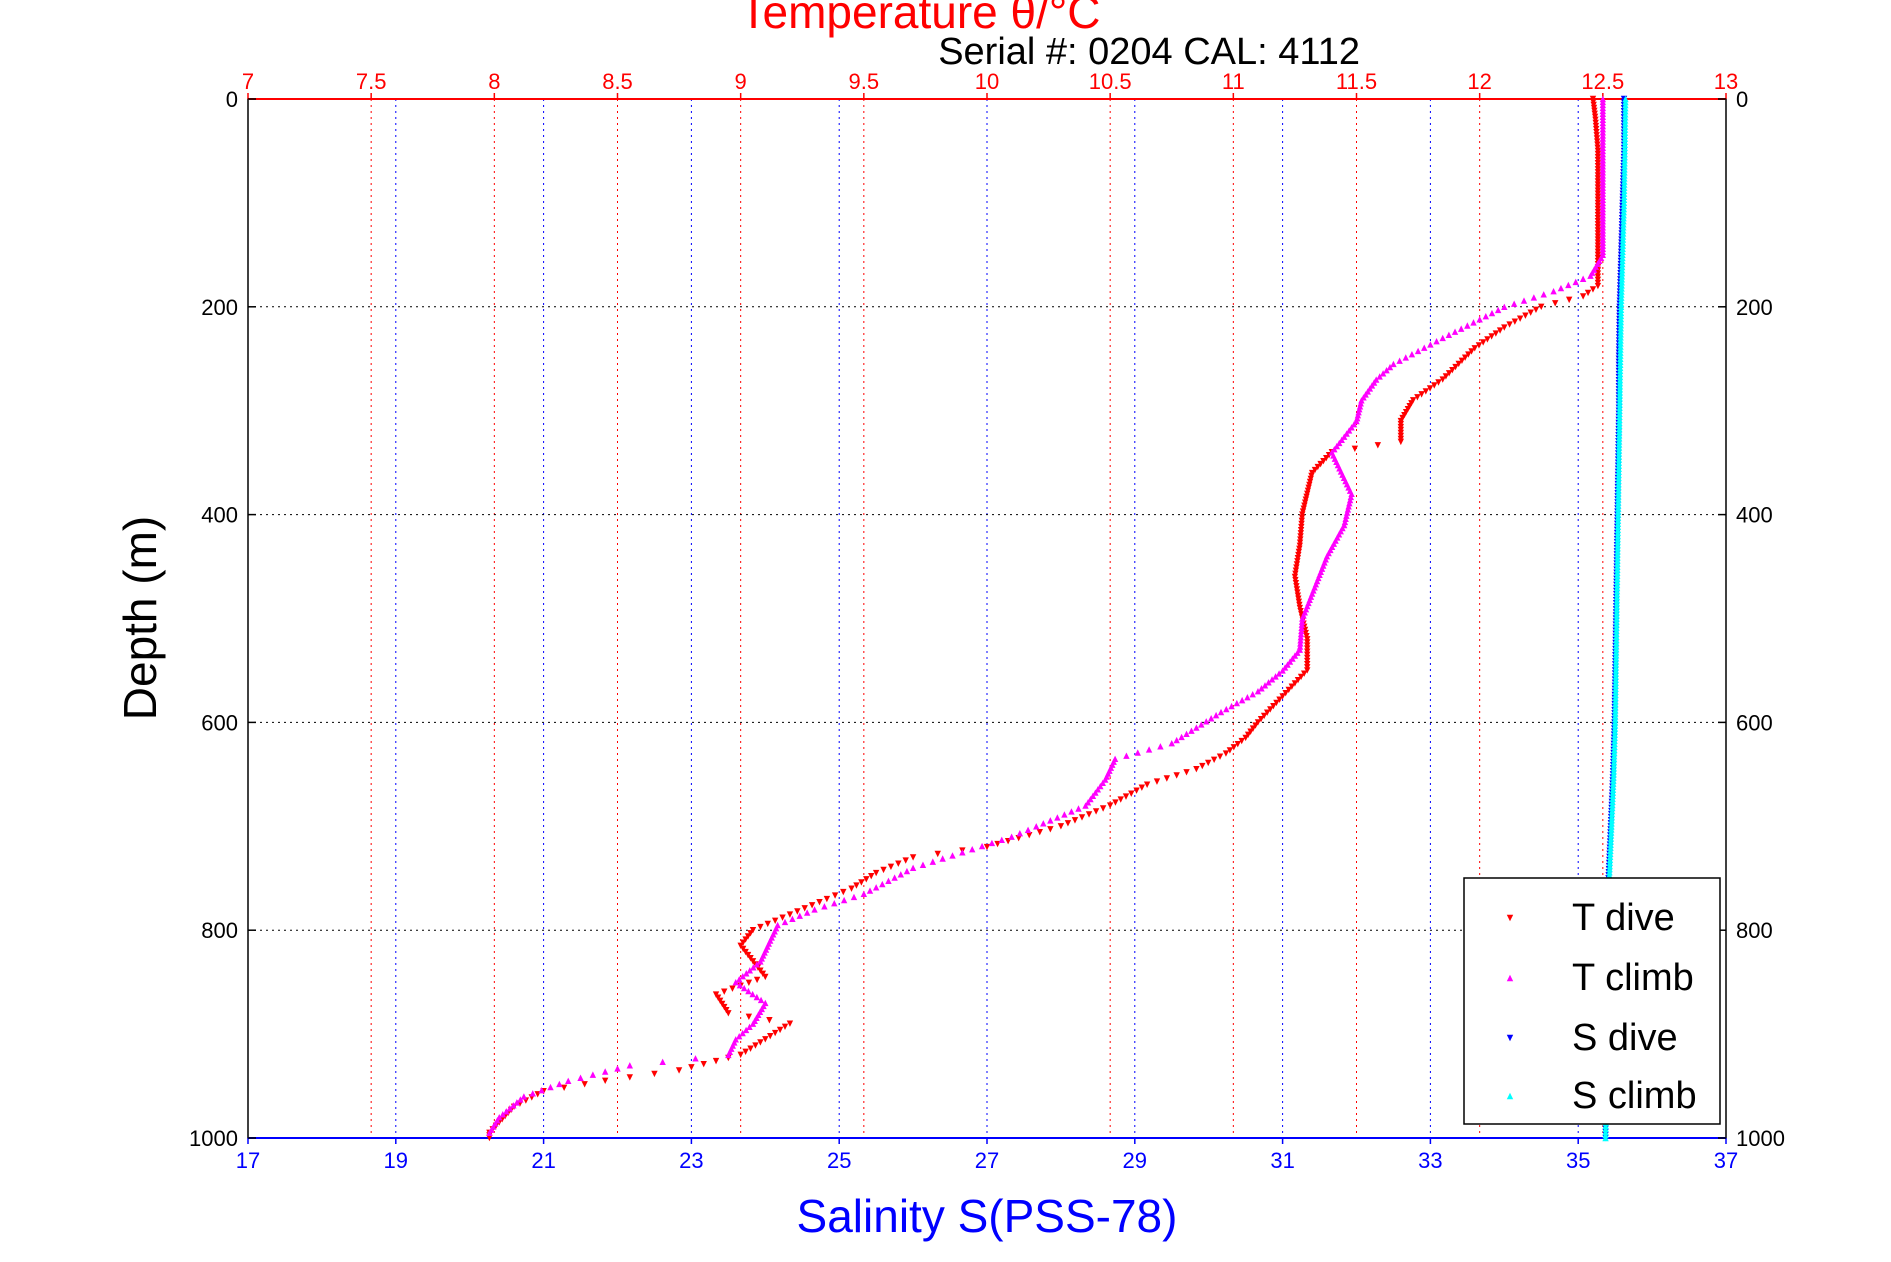 The image size is (1891, 1262). I want to click on legend-label-s-dive: S dive, so click(1625, 1038).